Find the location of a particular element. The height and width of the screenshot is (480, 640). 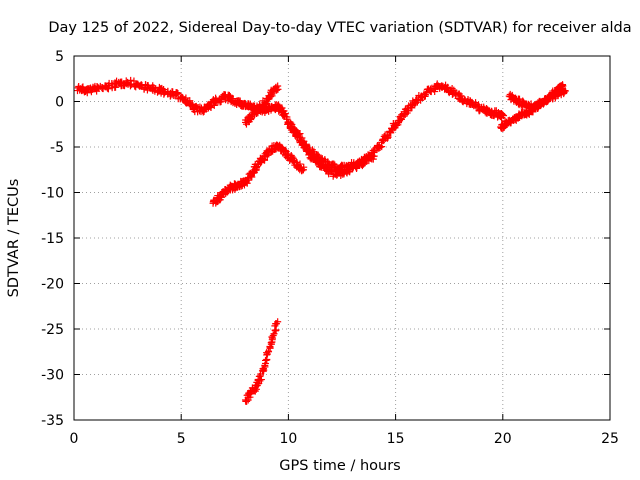

series-track-late-upper is located at coordinates (537, 99).